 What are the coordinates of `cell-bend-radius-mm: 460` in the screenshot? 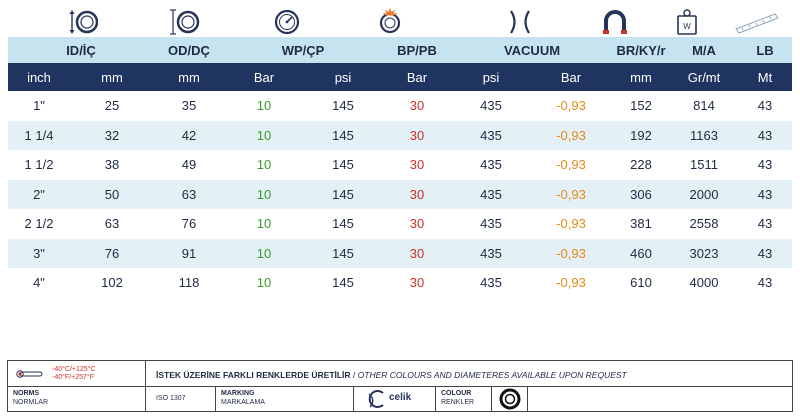 It's located at (641, 253).